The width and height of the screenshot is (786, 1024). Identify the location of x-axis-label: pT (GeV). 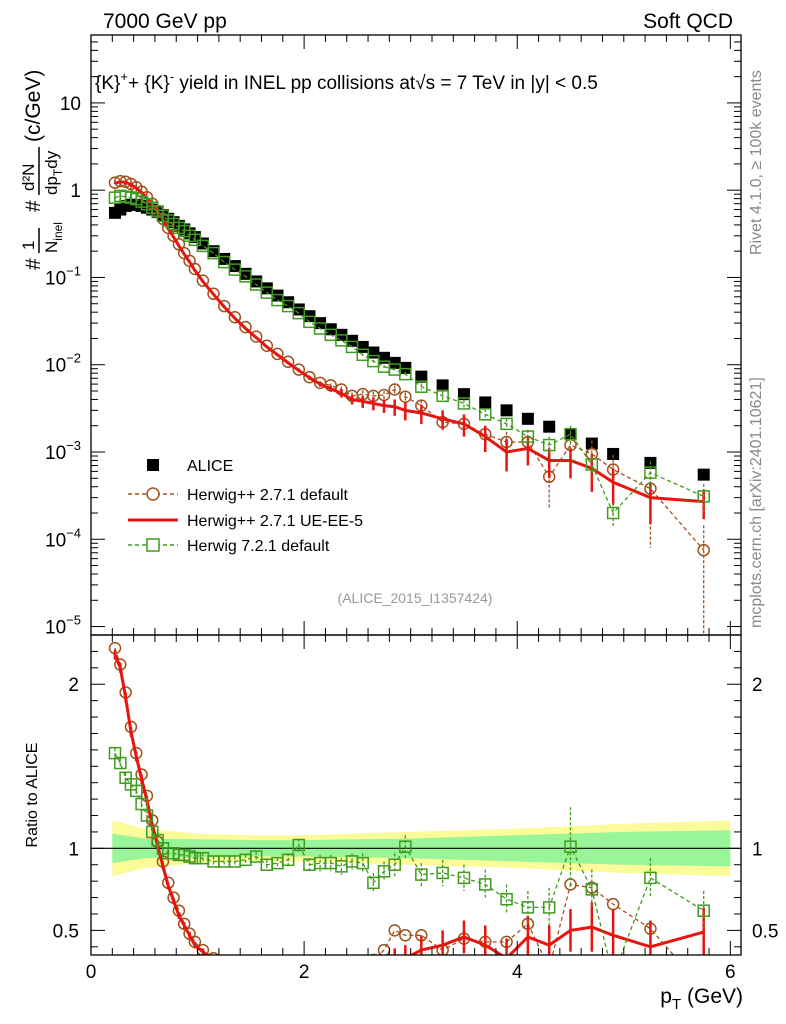
(701, 999).